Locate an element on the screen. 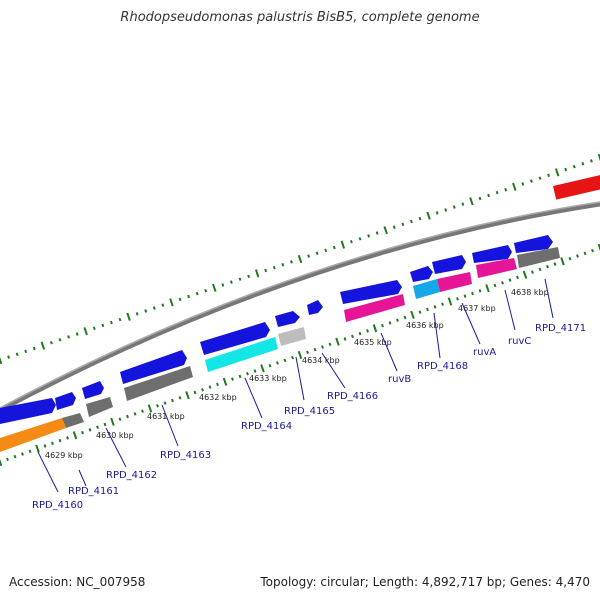  feature-rpd-4164-forward is located at coordinates (235, 338).